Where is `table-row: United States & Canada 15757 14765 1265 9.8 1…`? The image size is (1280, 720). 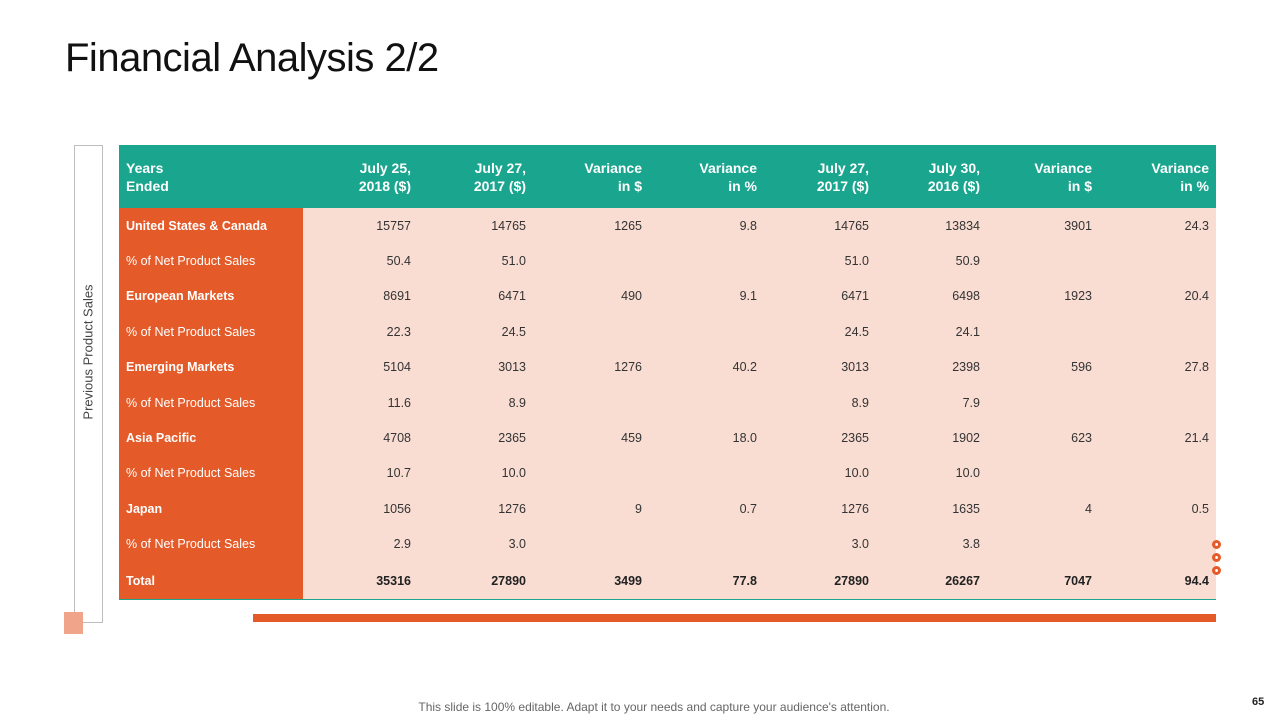
table-row: United States & Canada 15757 14765 1265 9.8 1… is located at coordinates (667, 226).